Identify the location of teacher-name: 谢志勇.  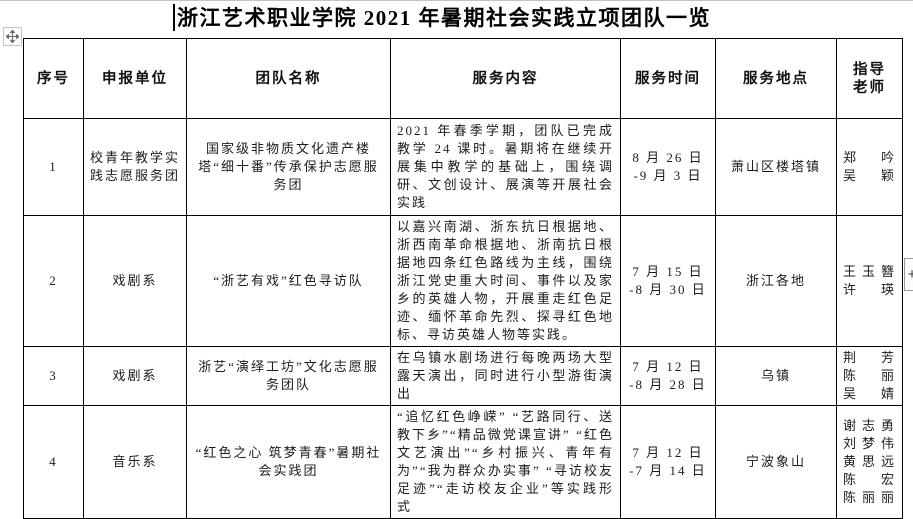
(869, 425).